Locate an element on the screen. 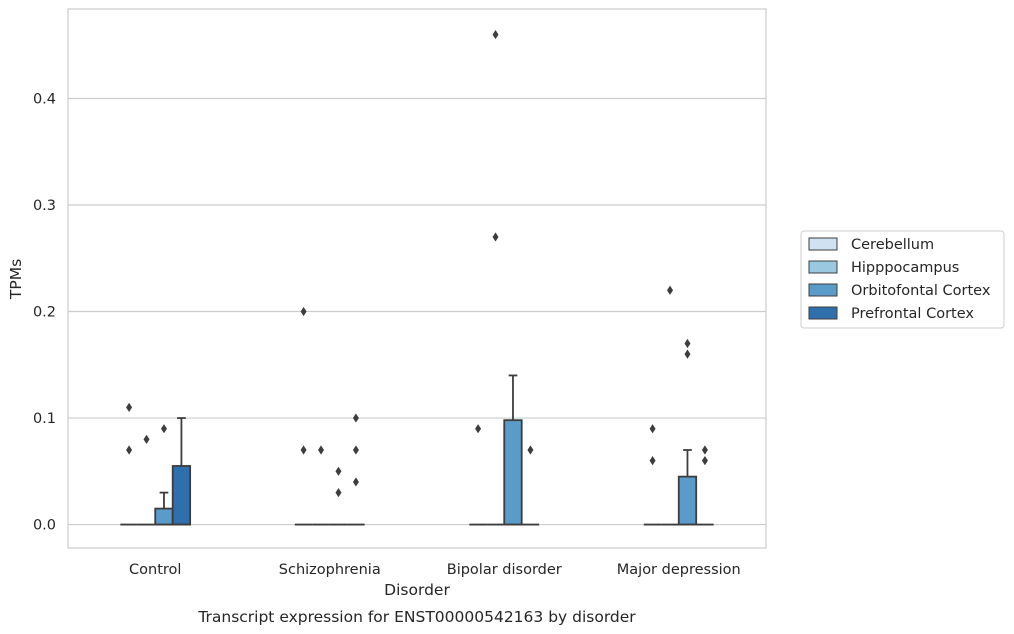 The height and width of the screenshot is (634, 1014). legend-label: Prefrontal Cortex is located at coordinates (912, 314).